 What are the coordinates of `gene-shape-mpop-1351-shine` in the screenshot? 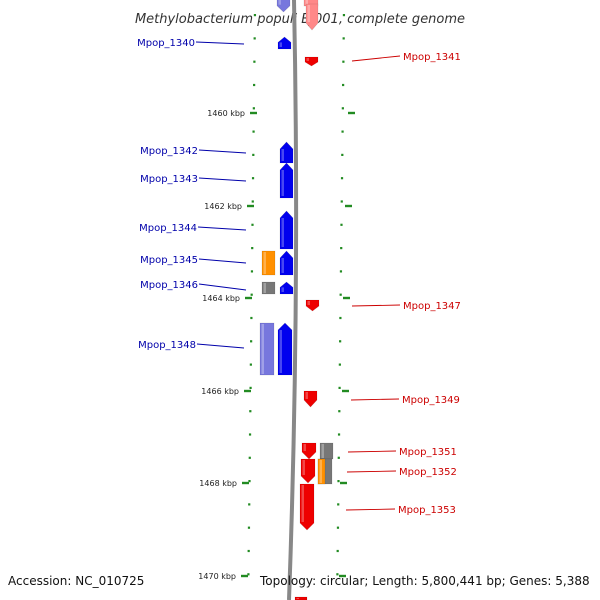 It's located at (304, 447).